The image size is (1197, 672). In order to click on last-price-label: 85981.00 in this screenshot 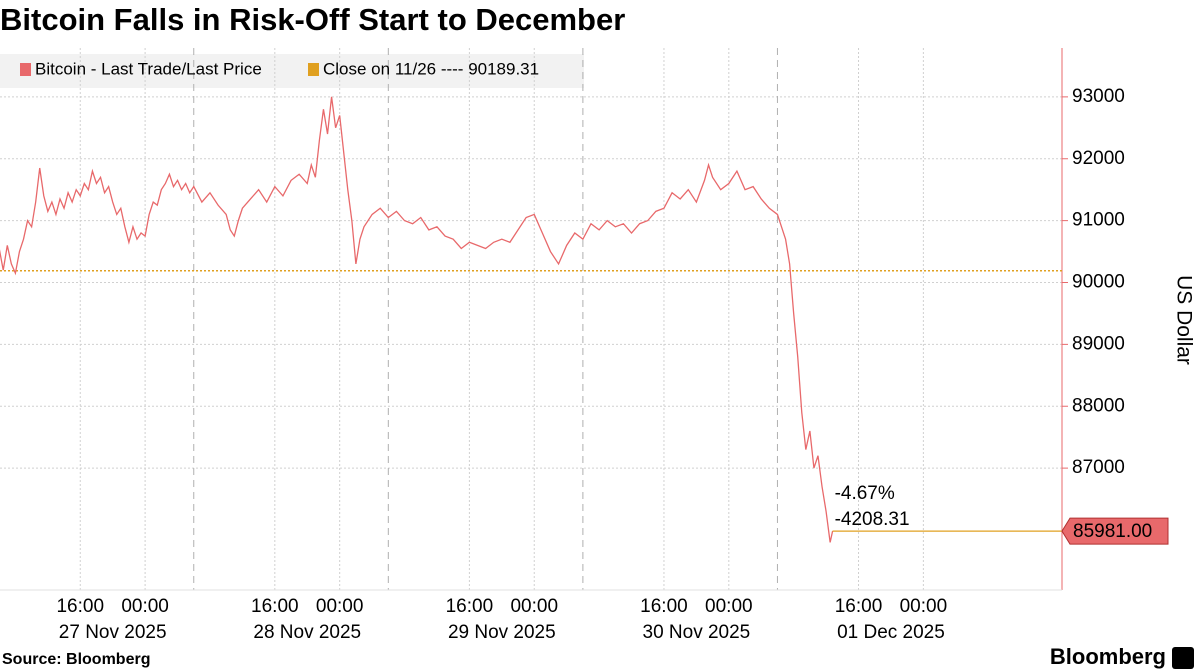, I will do `click(1112, 531)`.